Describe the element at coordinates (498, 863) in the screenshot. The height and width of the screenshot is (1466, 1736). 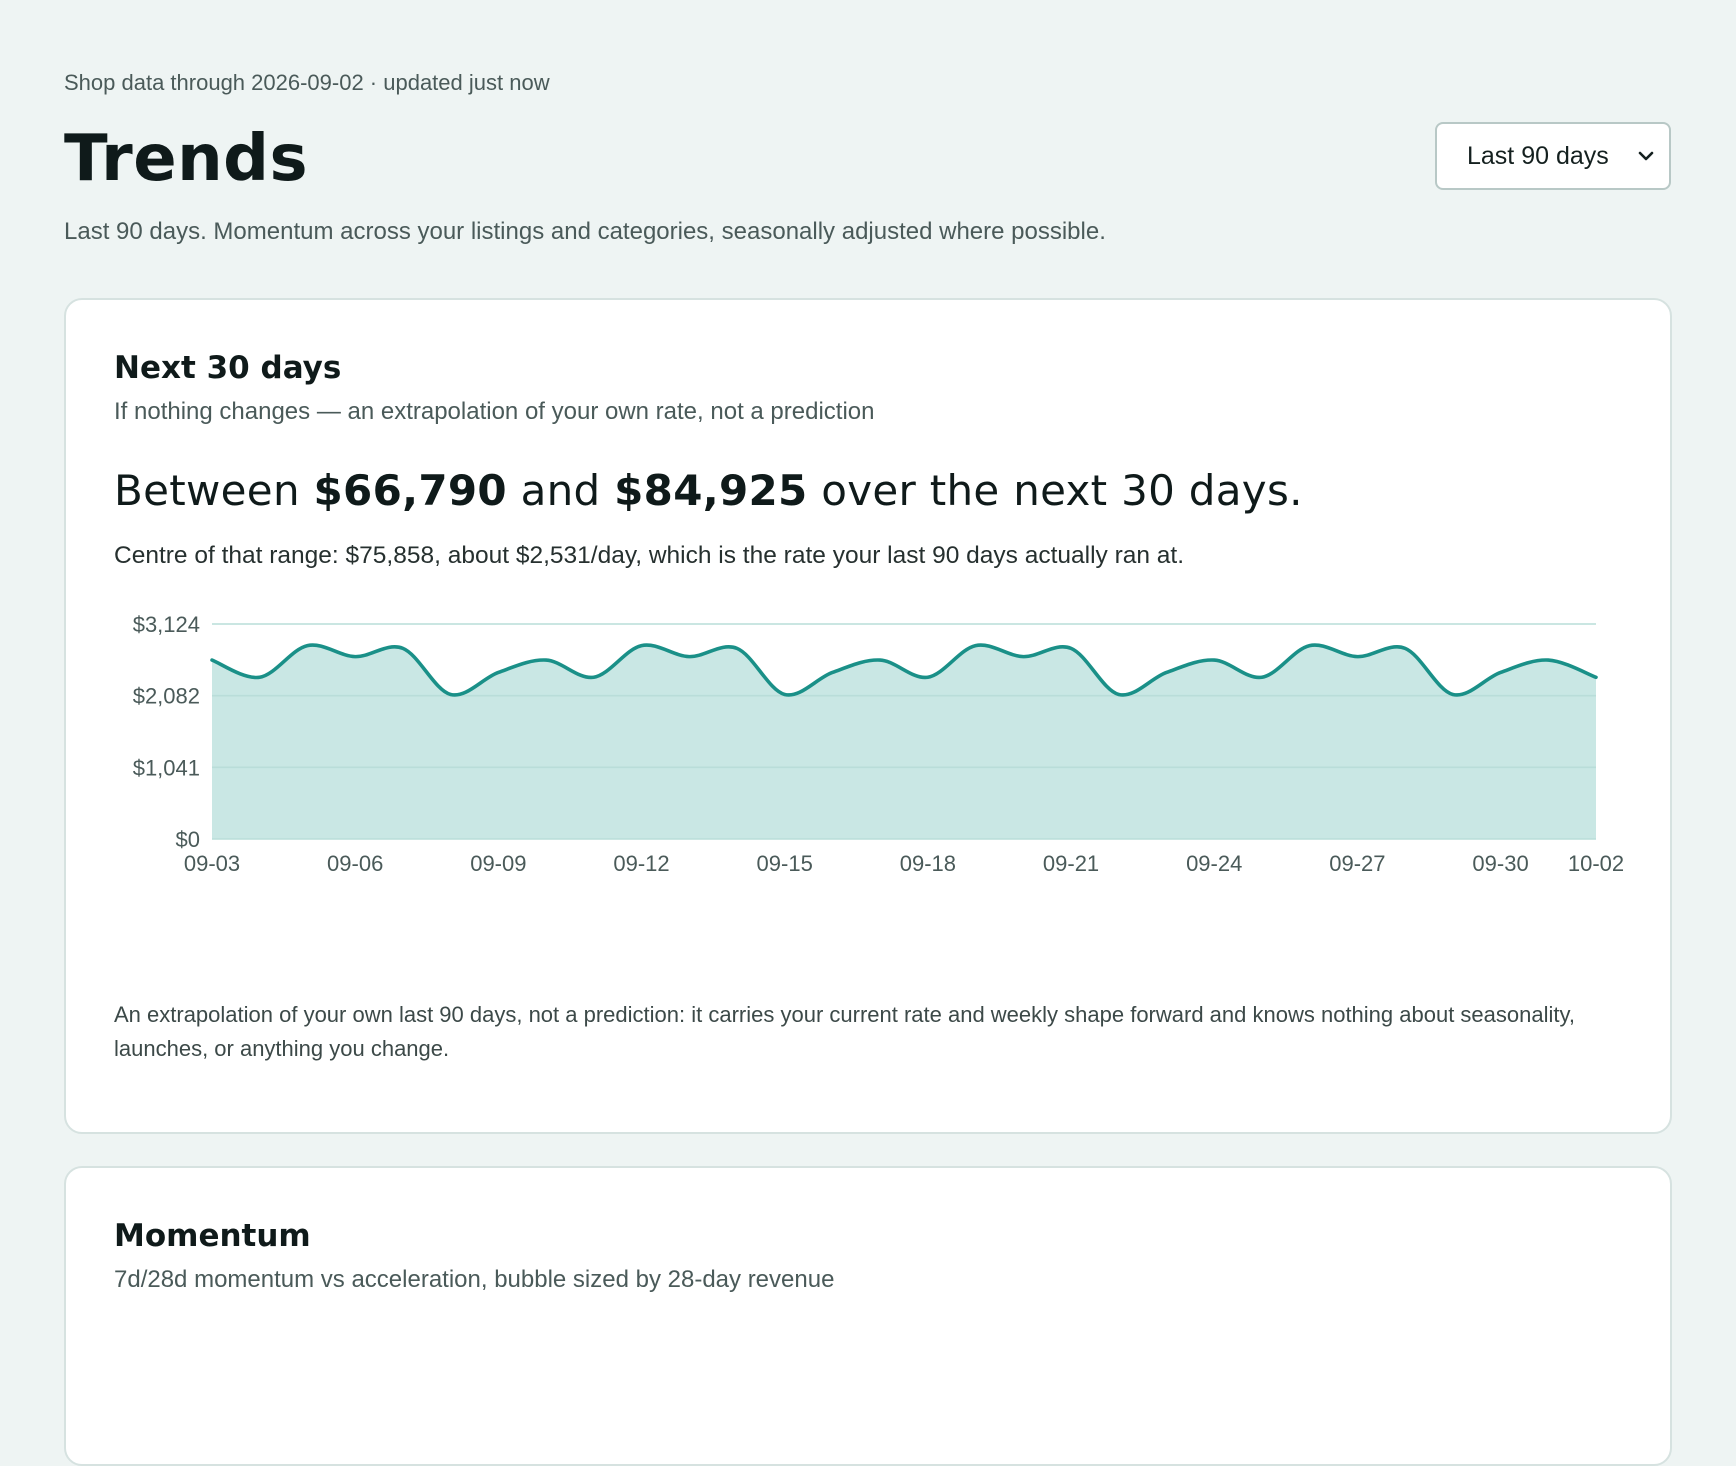
I see `x-tick-label: 09-09` at that location.